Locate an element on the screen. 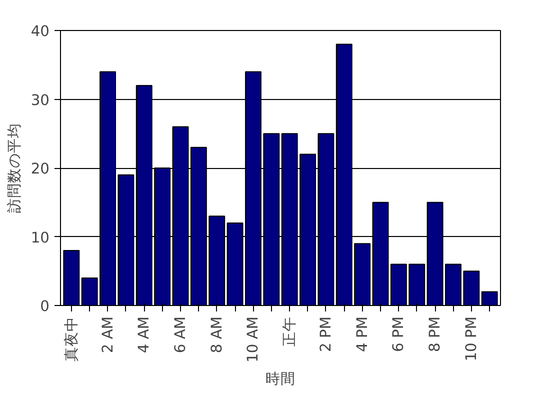 This screenshot has width=548, height=398. x-tick-label: 2 AM is located at coordinates (107, 335).